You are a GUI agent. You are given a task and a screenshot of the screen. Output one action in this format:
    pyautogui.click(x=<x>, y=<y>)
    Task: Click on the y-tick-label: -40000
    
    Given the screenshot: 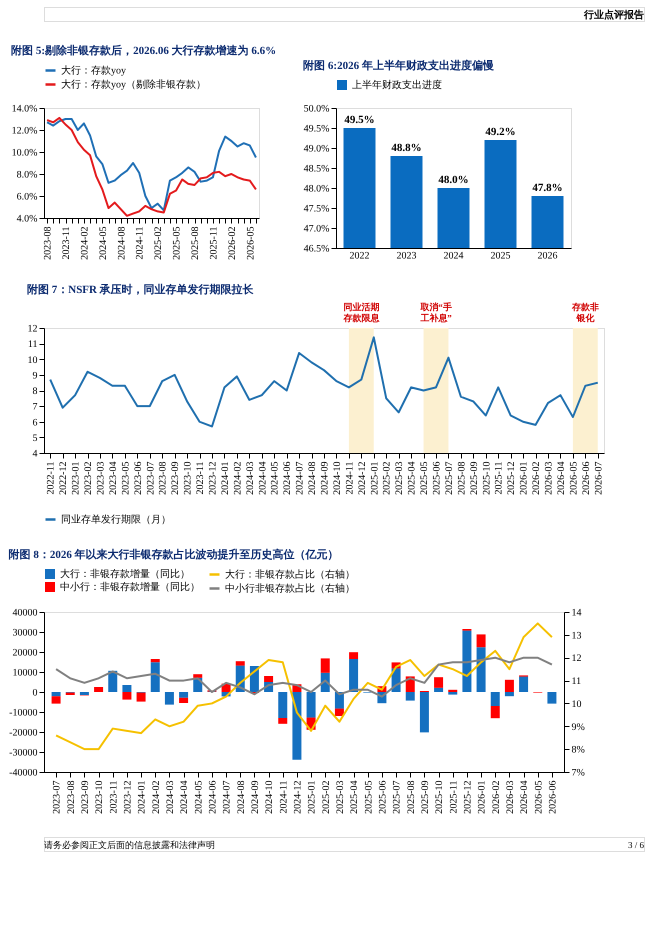 What is the action you would take?
    pyautogui.click(x=23, y=773)
    